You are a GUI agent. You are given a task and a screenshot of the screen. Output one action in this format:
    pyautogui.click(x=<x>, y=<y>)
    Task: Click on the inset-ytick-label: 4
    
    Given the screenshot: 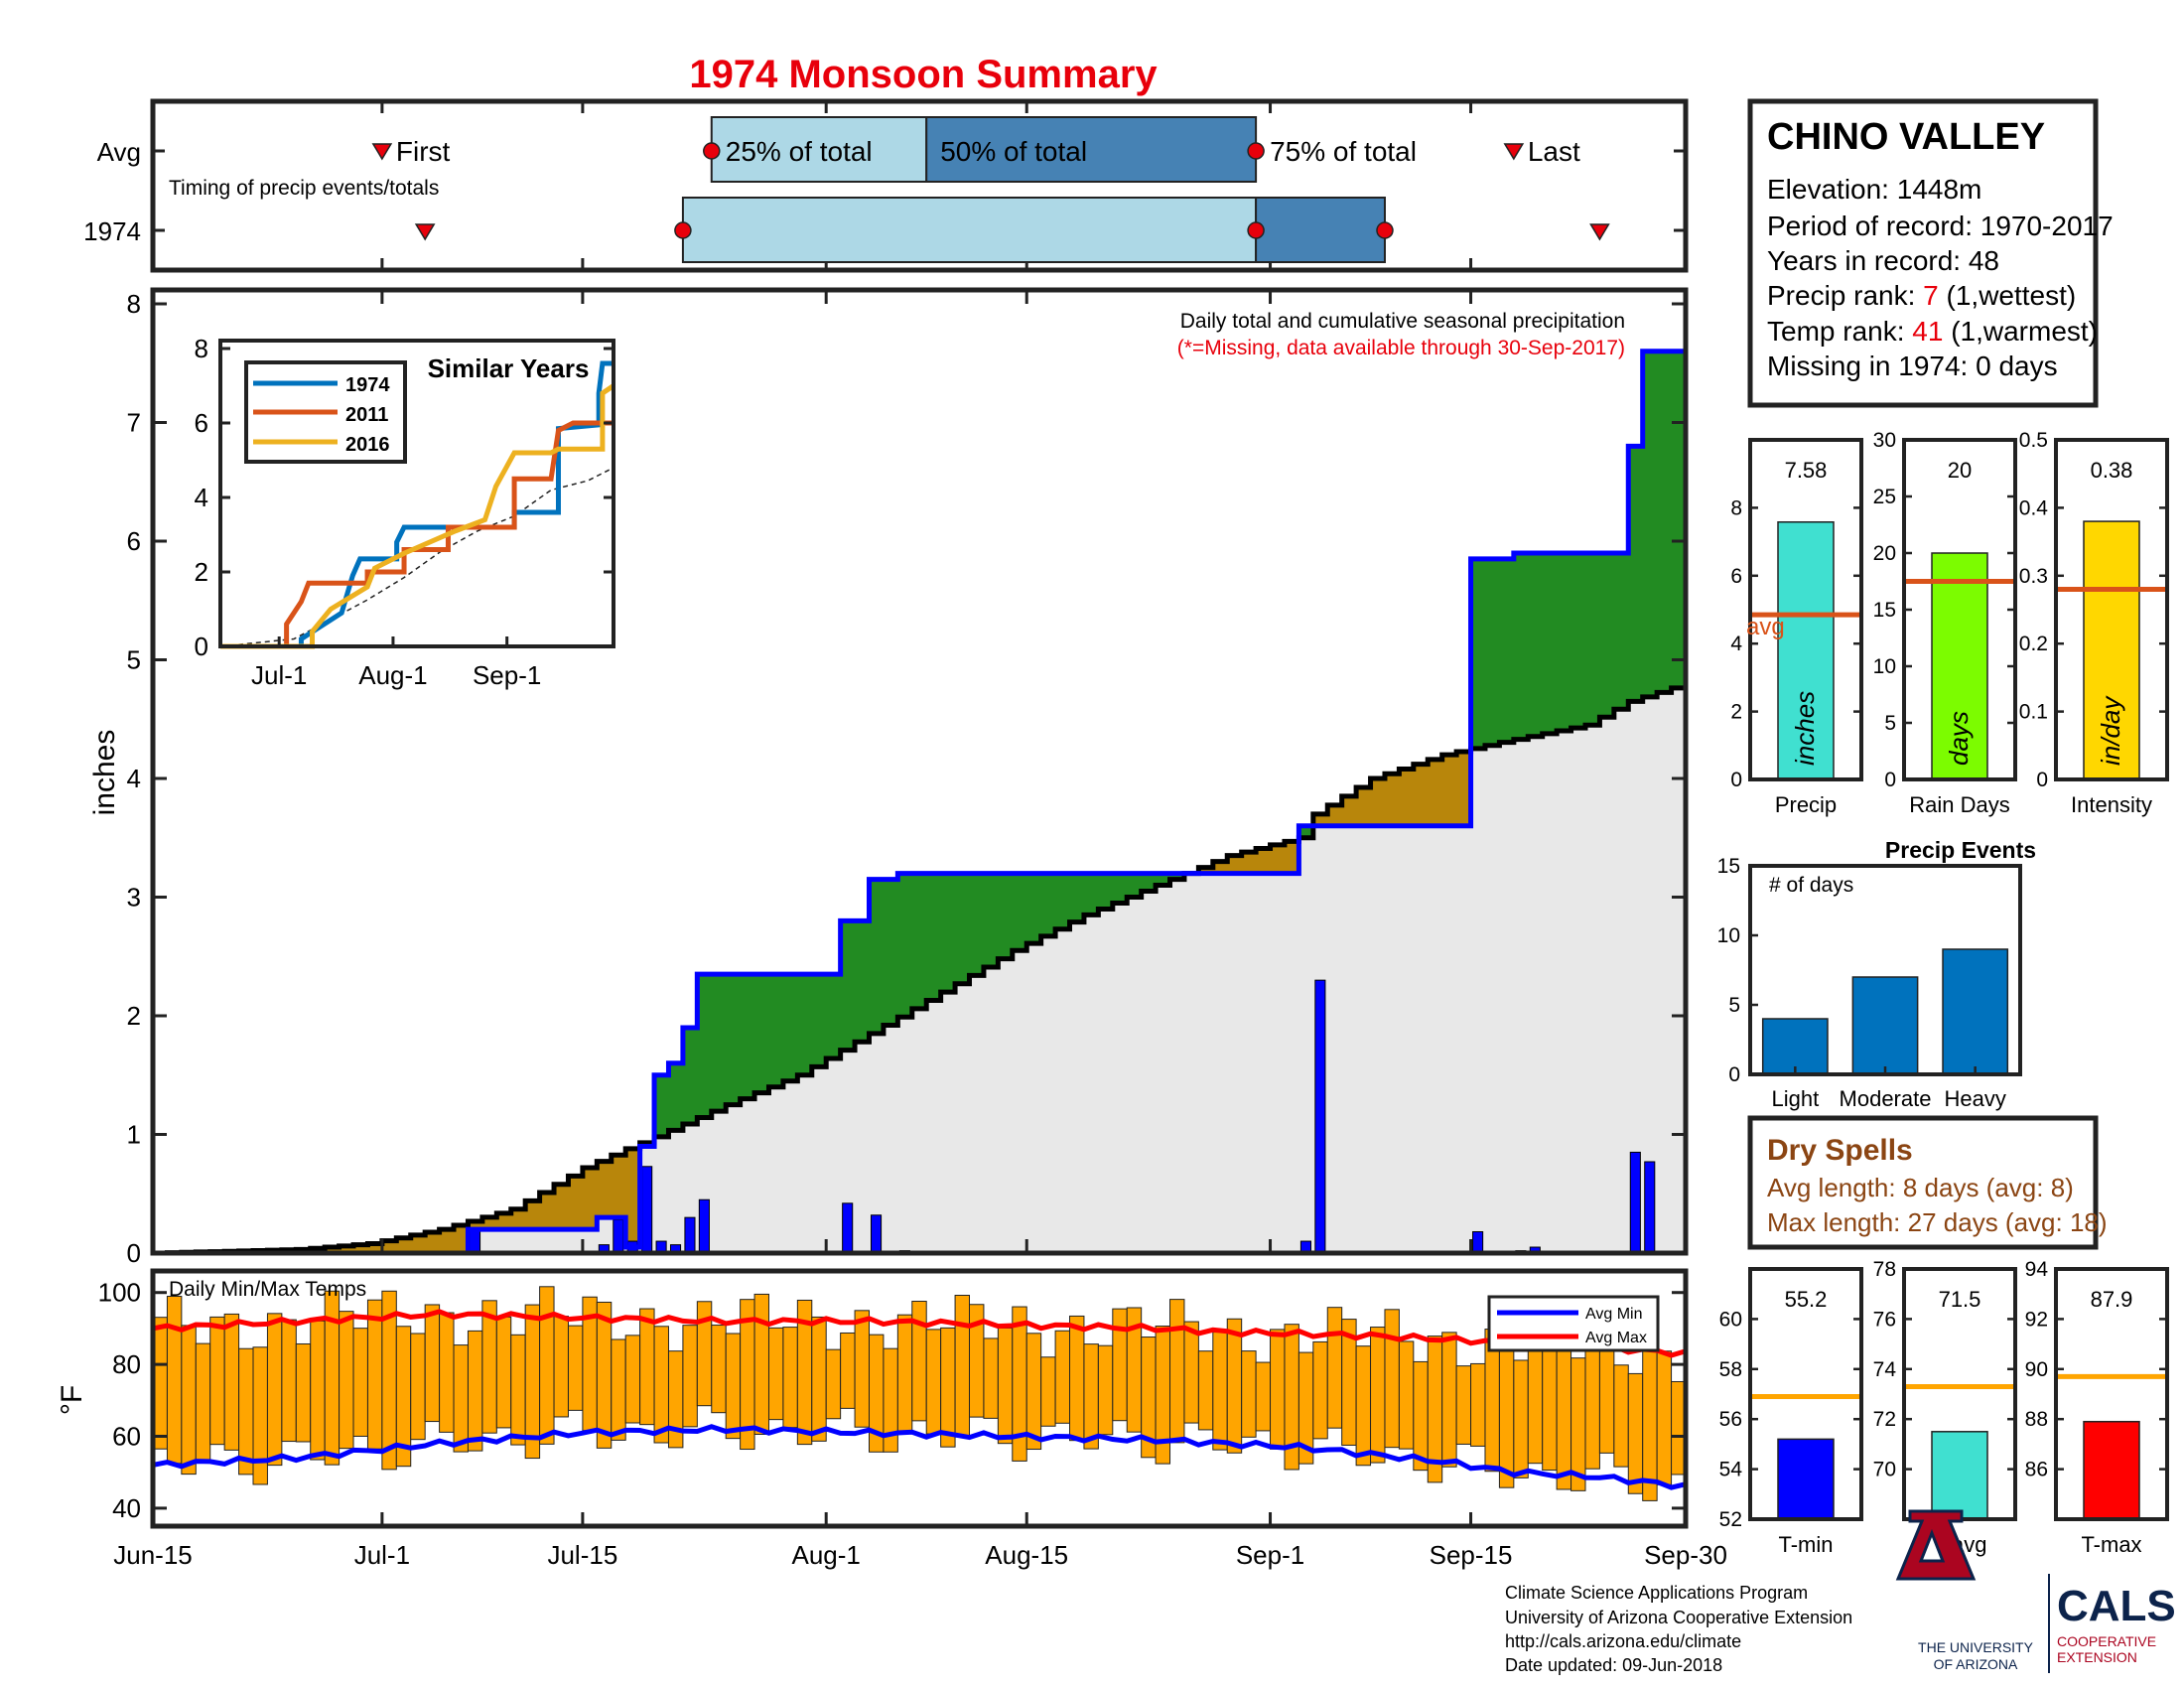 What is the action you would take?
    pyautogui.click(x=201, y=497)
    